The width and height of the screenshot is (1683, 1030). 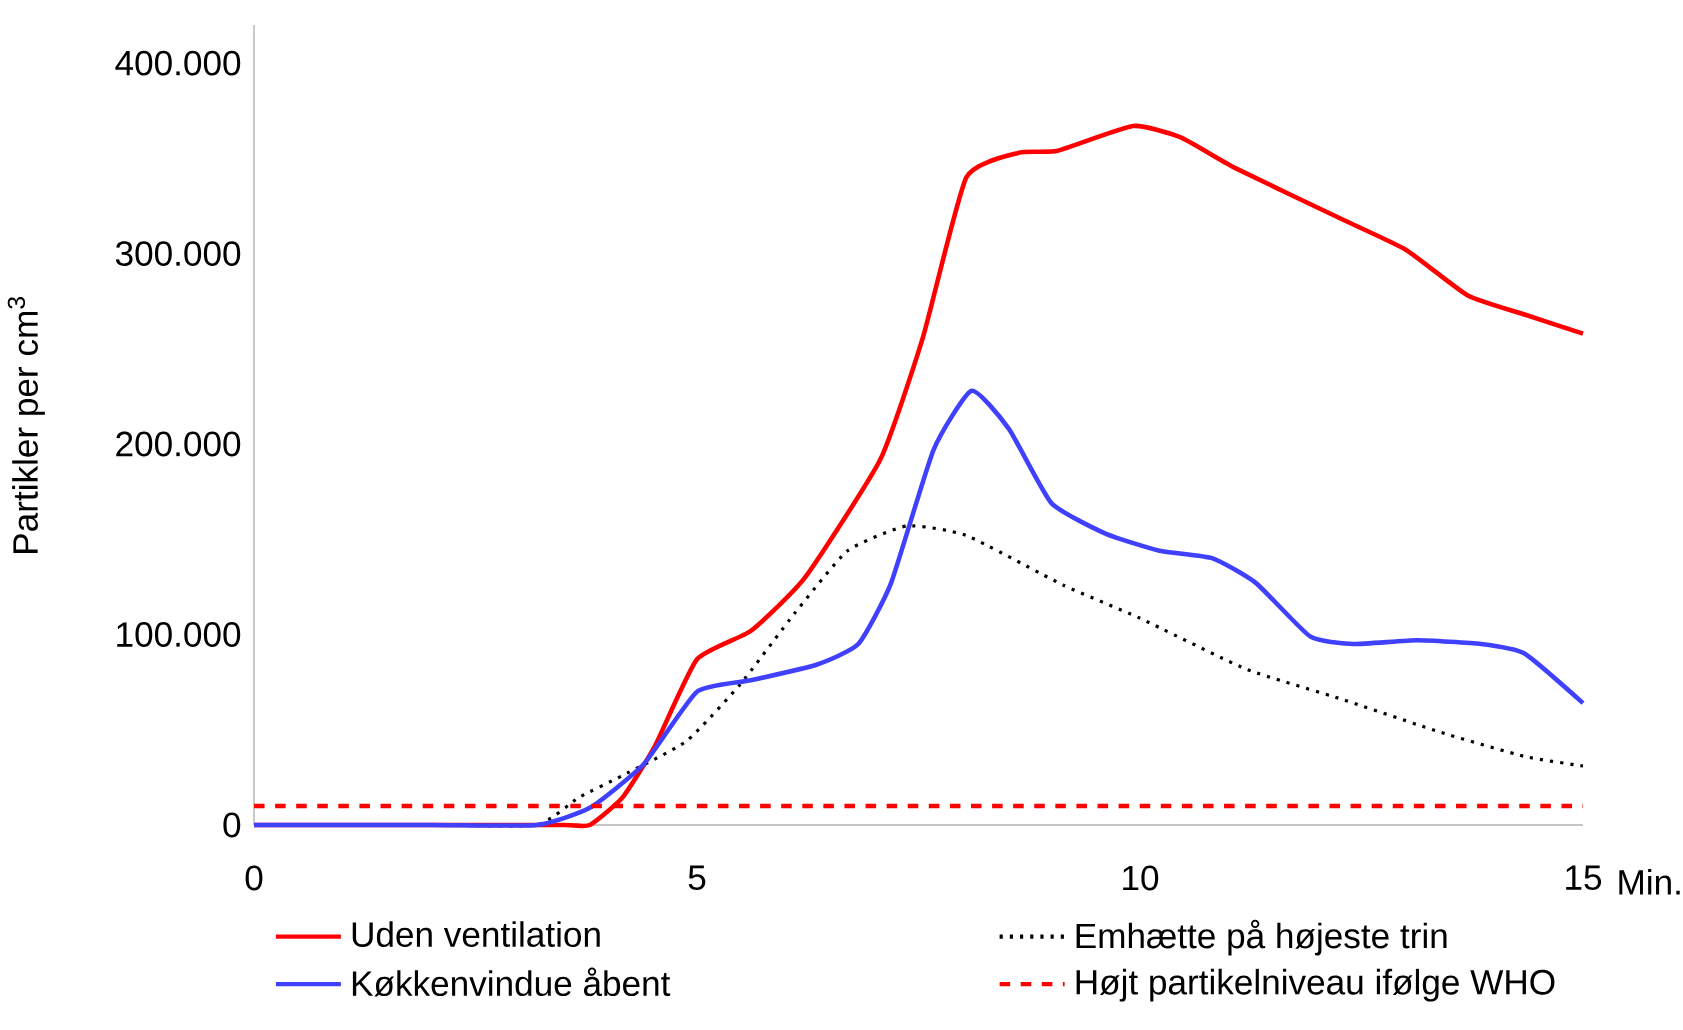 What do you see at coordinates (178, 444) in the screenshot?
I see `y-tick-label: 200.000` at bounding box center [178, 444].